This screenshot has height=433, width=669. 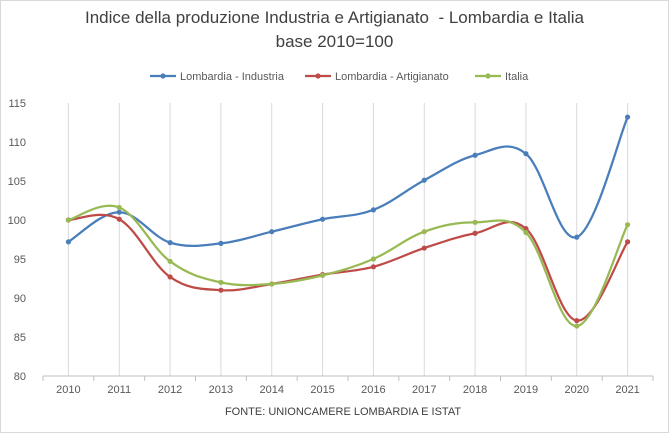 I want to click on data-point-1-2018, so click(x=475, y=233).